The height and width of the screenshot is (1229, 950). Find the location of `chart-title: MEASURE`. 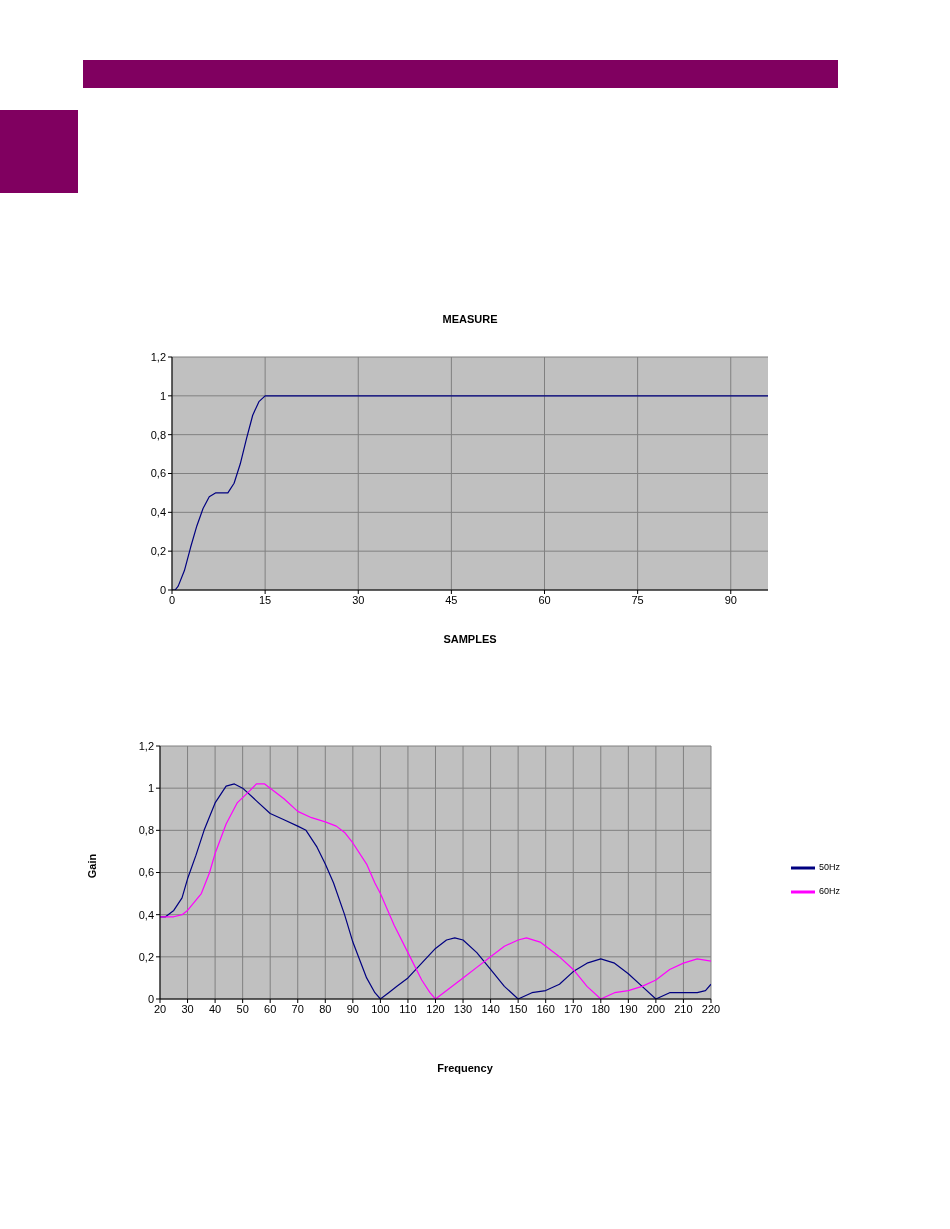

chart-title: MEASURE is located at coordinates (470, 319).